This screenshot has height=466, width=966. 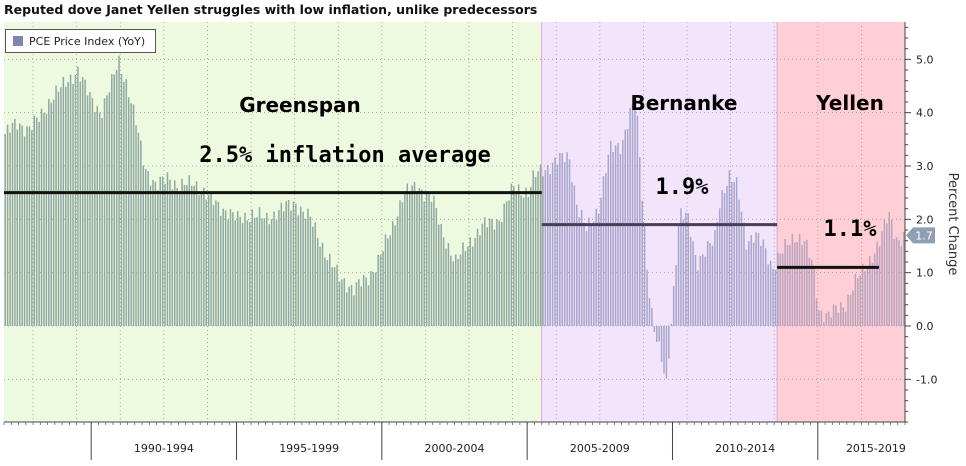 I want to click on y-axis-title: Percent Change, so click(x=952, y=224).